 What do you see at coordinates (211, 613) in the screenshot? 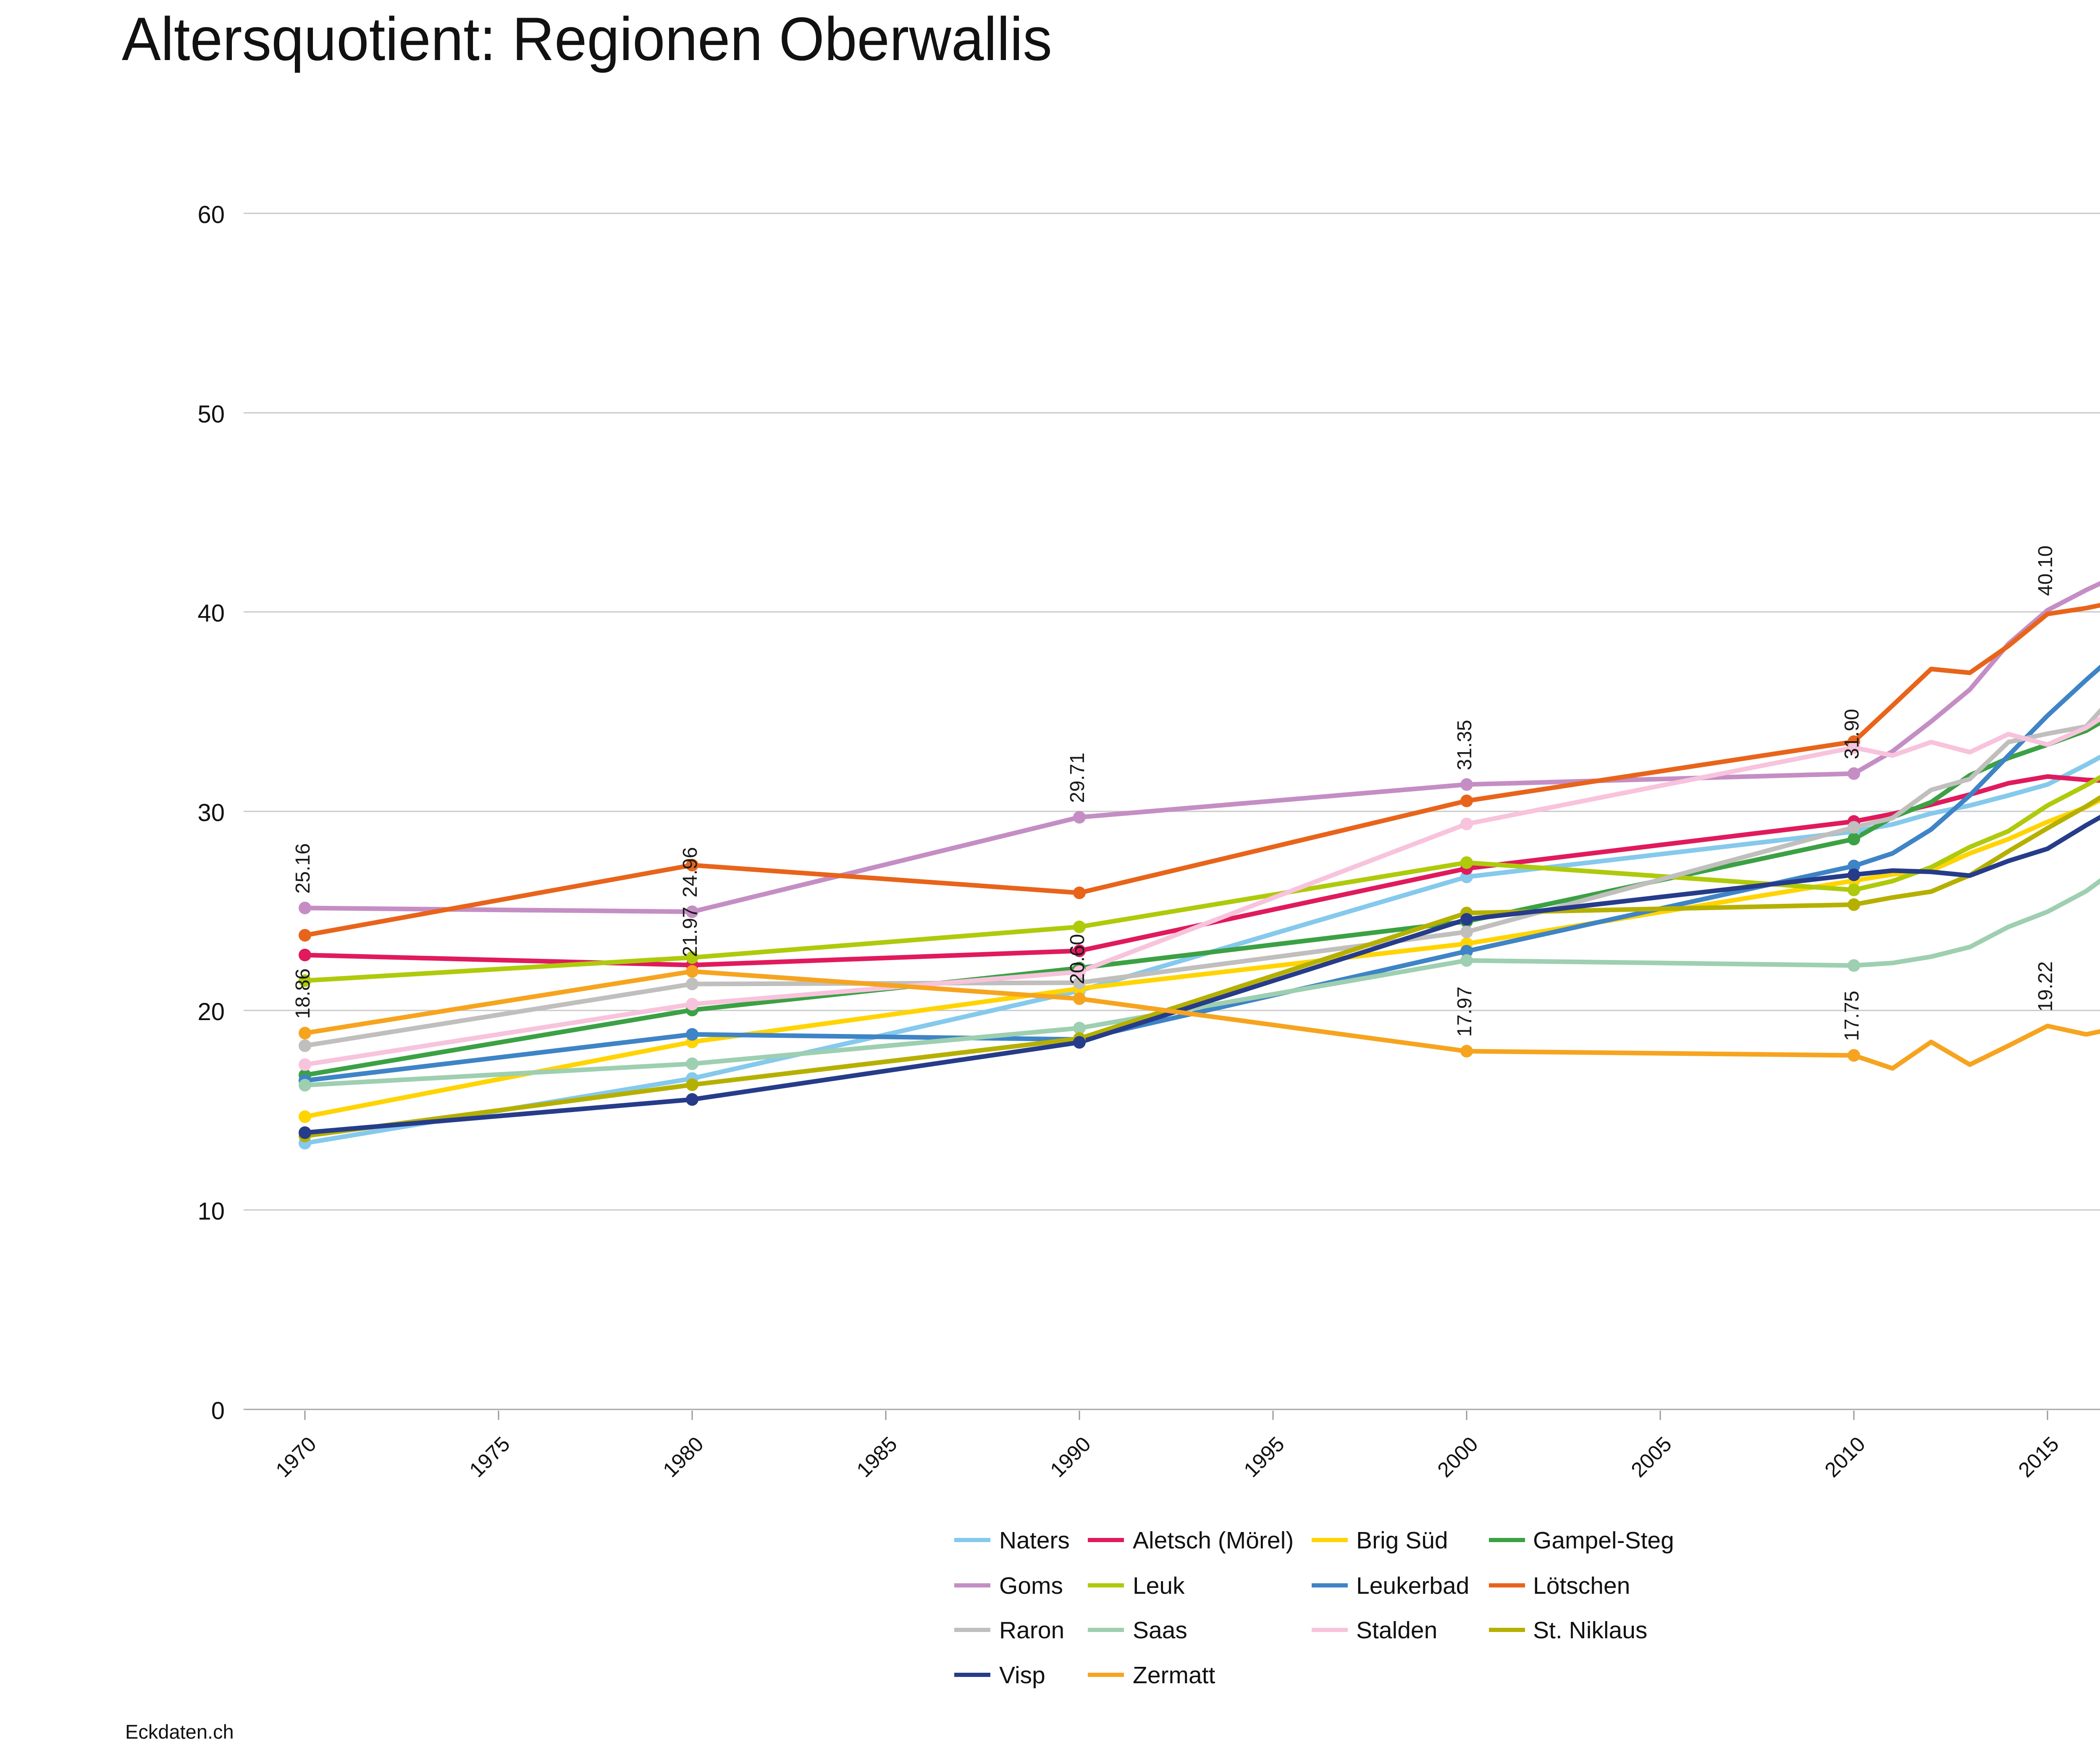
I see `svg-text: 40` at bounding box center [211, 613].